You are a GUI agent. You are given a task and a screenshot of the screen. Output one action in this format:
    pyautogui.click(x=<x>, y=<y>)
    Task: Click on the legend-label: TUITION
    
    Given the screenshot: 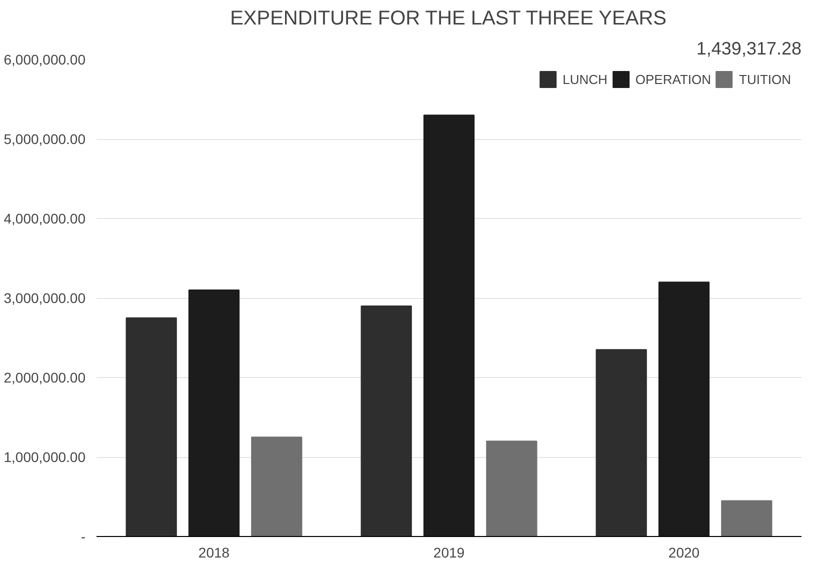 What is the action you would take?
    pyautogui.click(x=765, y=79)
    